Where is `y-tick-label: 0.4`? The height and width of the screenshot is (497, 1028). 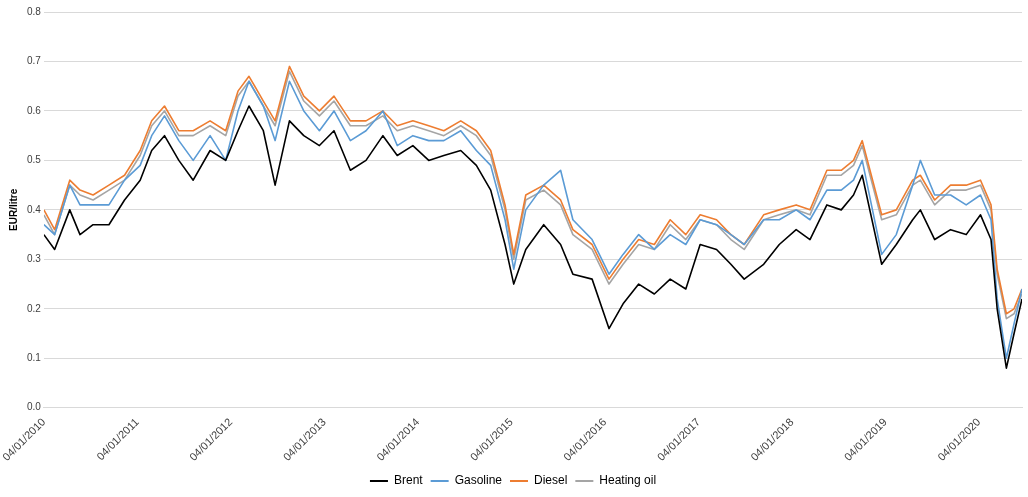 y-tick-label: 0.4 is located at coordinates (34, 209).